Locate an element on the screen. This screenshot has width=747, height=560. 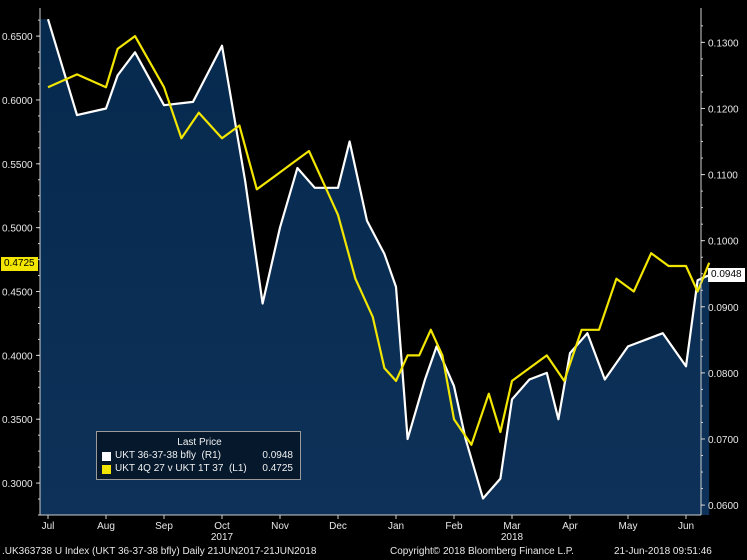
left-tick-label: 0.3500 is located at coordinates (17, 420).